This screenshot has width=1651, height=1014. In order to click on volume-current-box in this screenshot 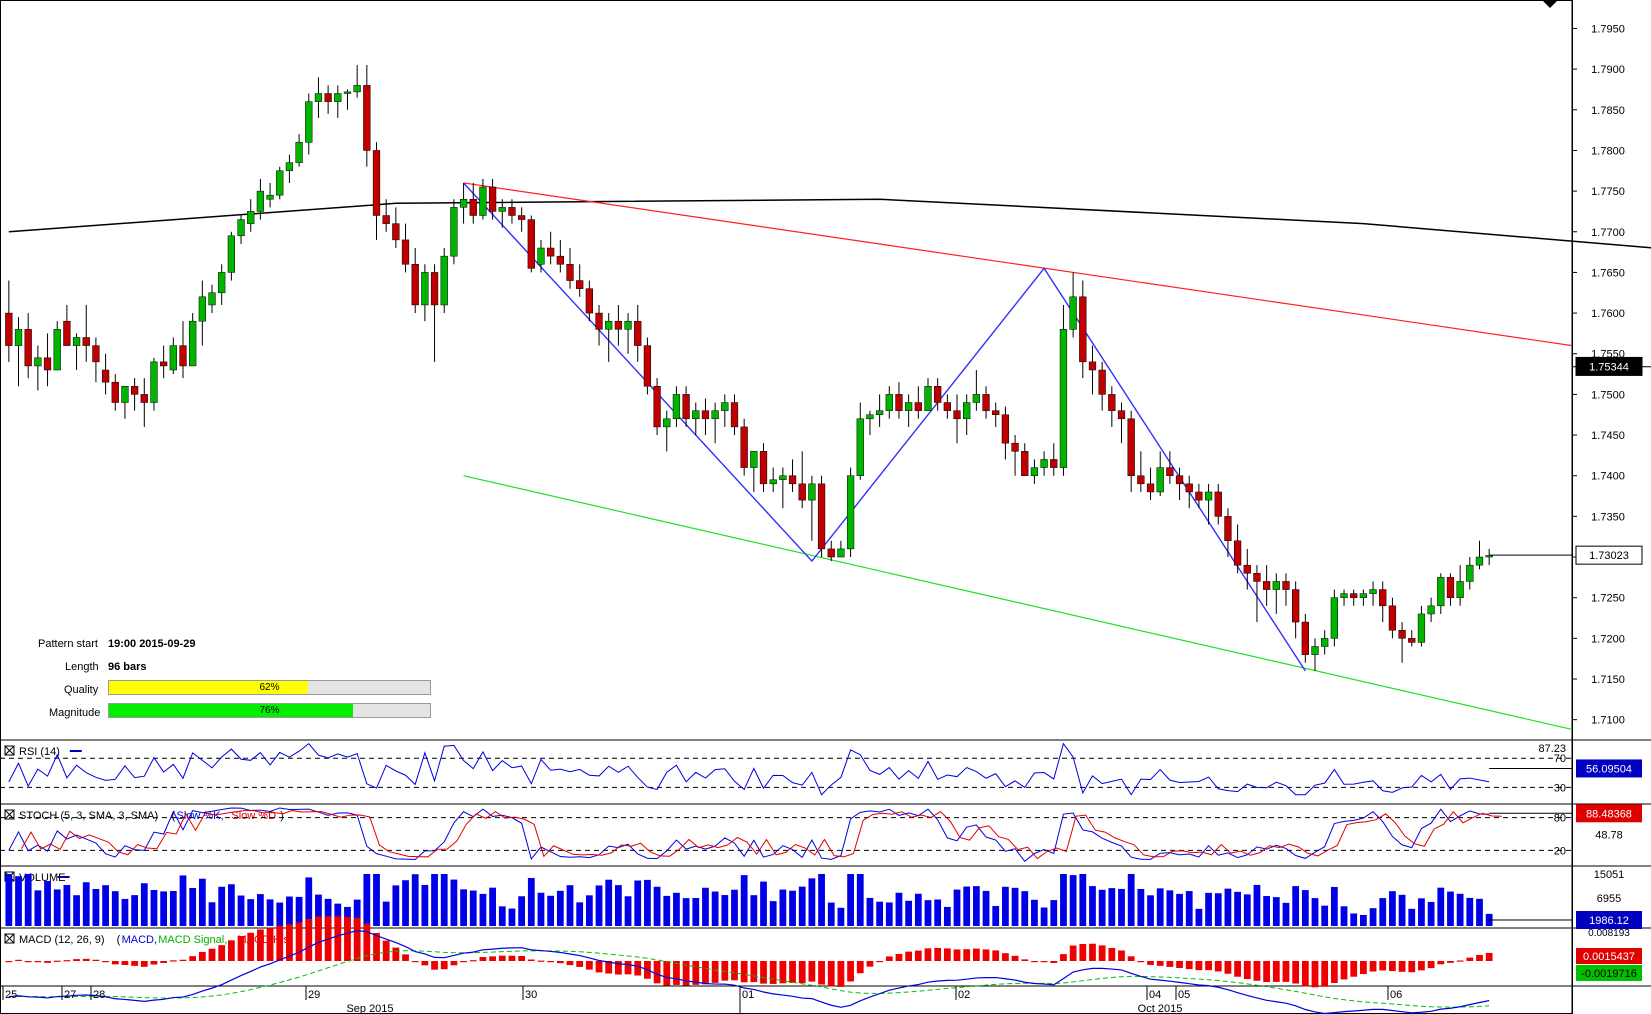, I will do `click(1609, 920)`.